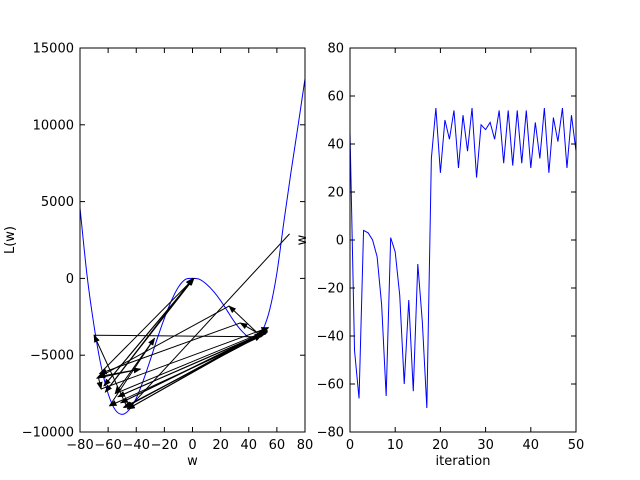 The width and height of the screenshot is (640, 480). Describe the element at coordinates (463, 461) in the screenshot. I see `right-x-axis-label: iteration` at that location.